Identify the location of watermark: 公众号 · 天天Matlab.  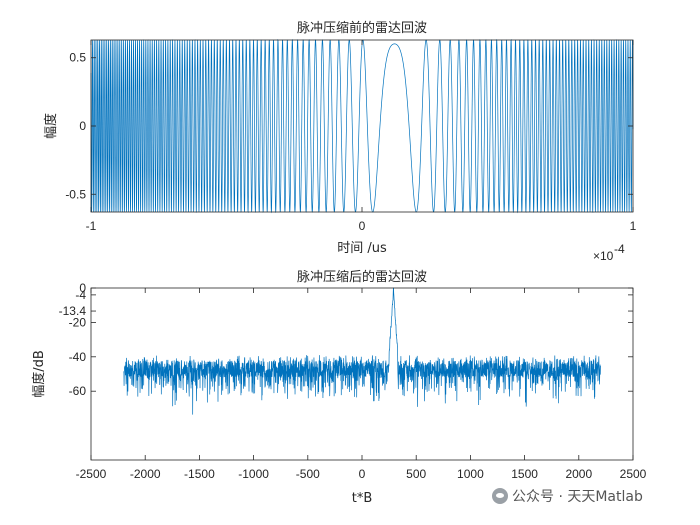
(567, 496).